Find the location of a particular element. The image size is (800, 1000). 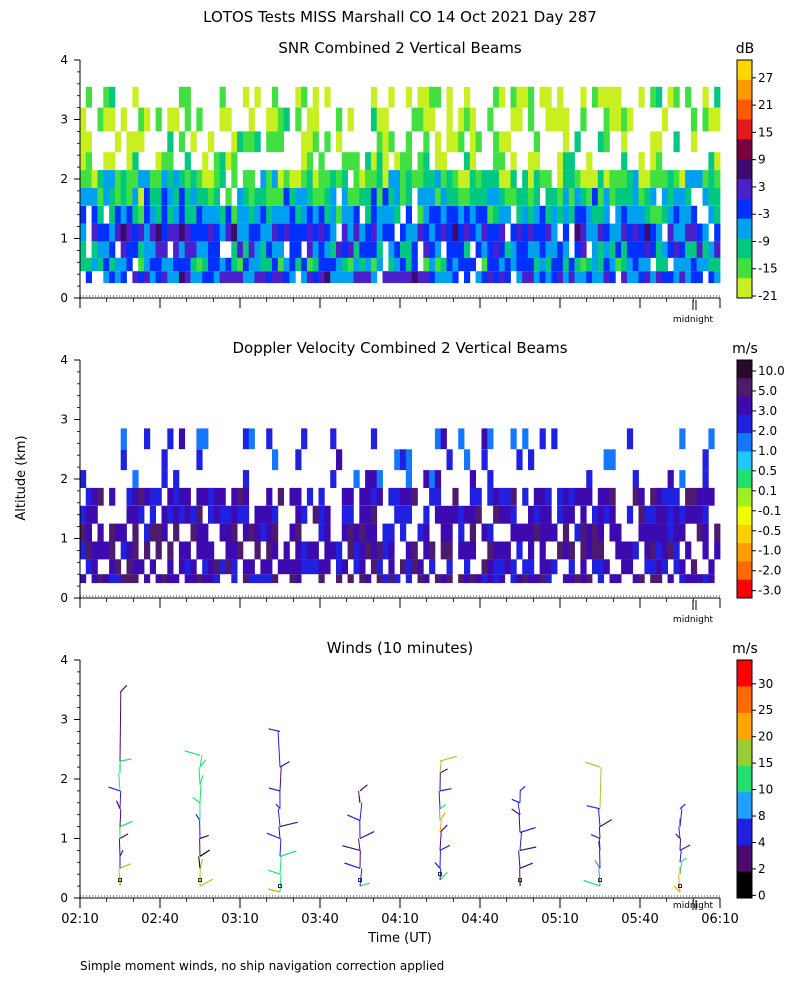

wind-quality-marker is located at coordinates (680, 886).